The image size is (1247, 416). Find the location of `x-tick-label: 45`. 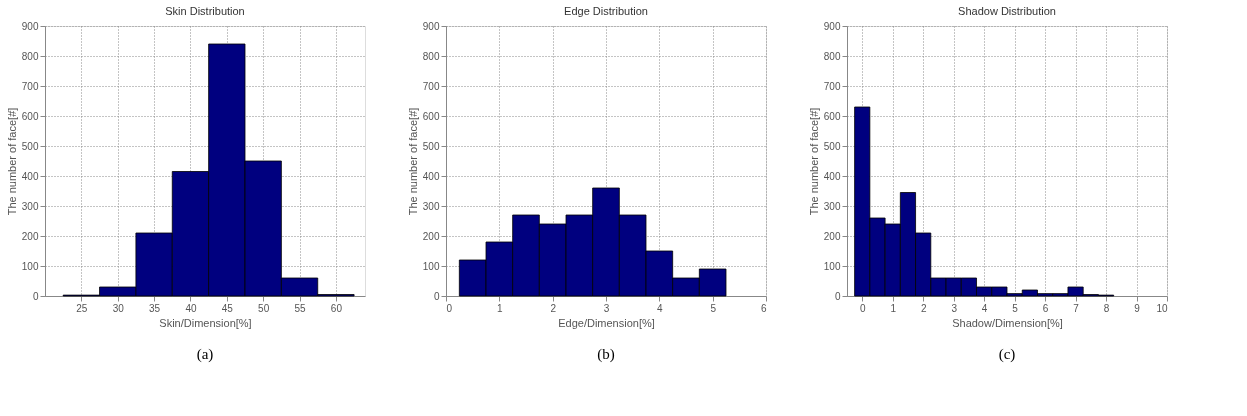

x-tick-label: 45 is located at coordinates (227, 308).